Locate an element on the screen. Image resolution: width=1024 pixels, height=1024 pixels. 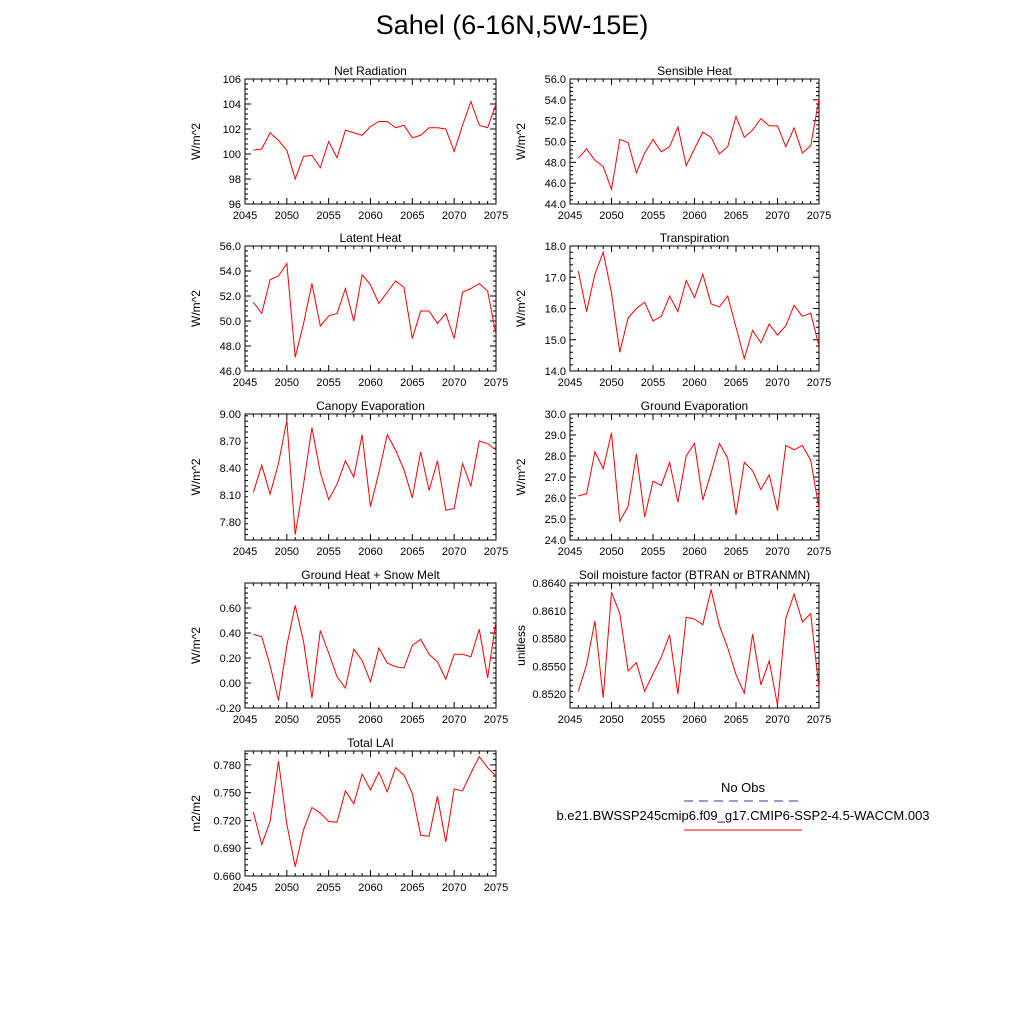
panel-title: Ground Heat + Snow Melt is located at coordinates (370, 575).